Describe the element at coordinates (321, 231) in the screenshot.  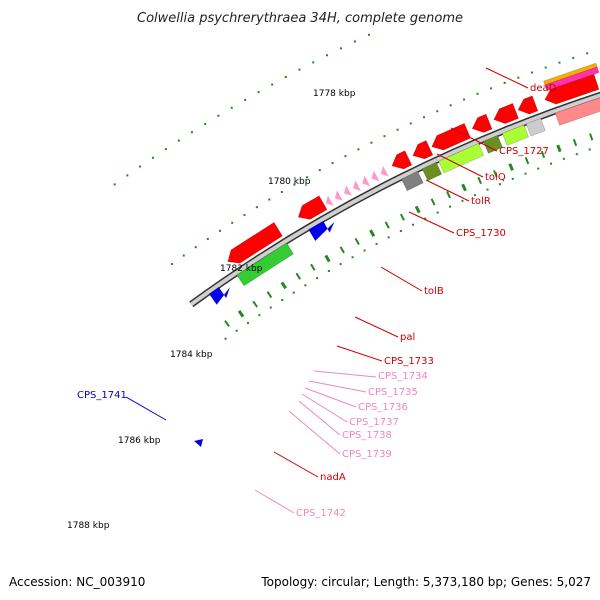
I see `cds-reverse-a` at that location.